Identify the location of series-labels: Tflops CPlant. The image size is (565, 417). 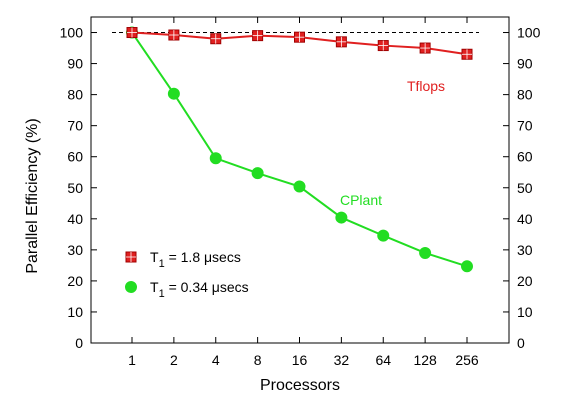
(392, 143).